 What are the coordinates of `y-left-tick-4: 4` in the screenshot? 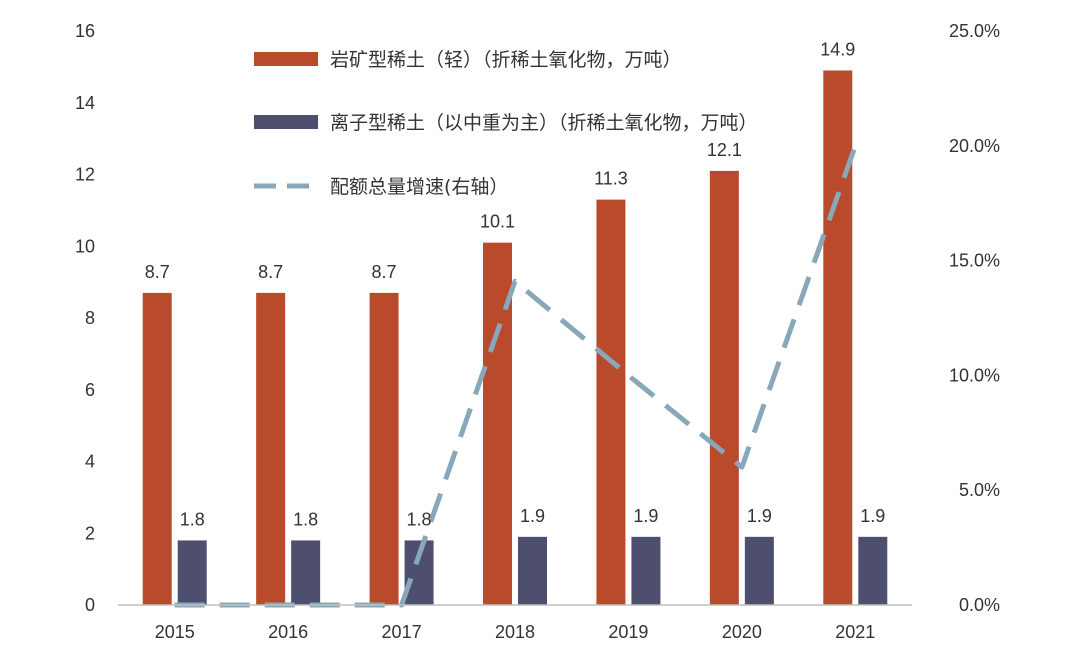 It's located at (90, 462).